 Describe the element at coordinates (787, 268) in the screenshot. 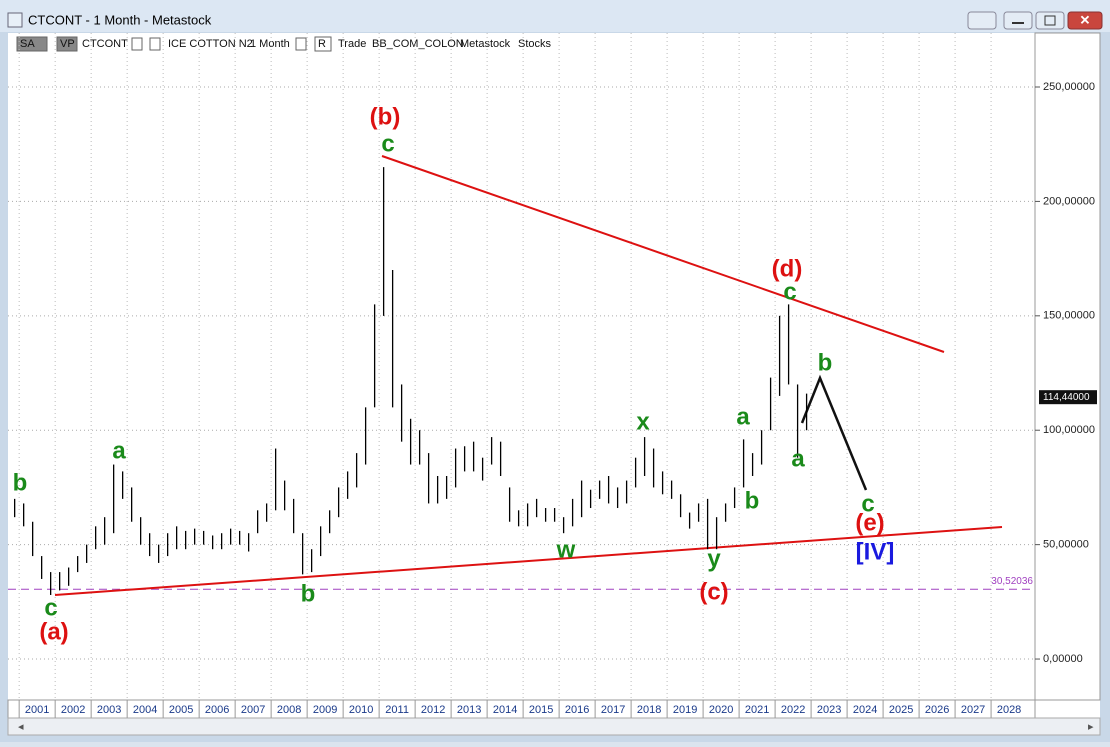

I see `wave-label: (d)` at that location.